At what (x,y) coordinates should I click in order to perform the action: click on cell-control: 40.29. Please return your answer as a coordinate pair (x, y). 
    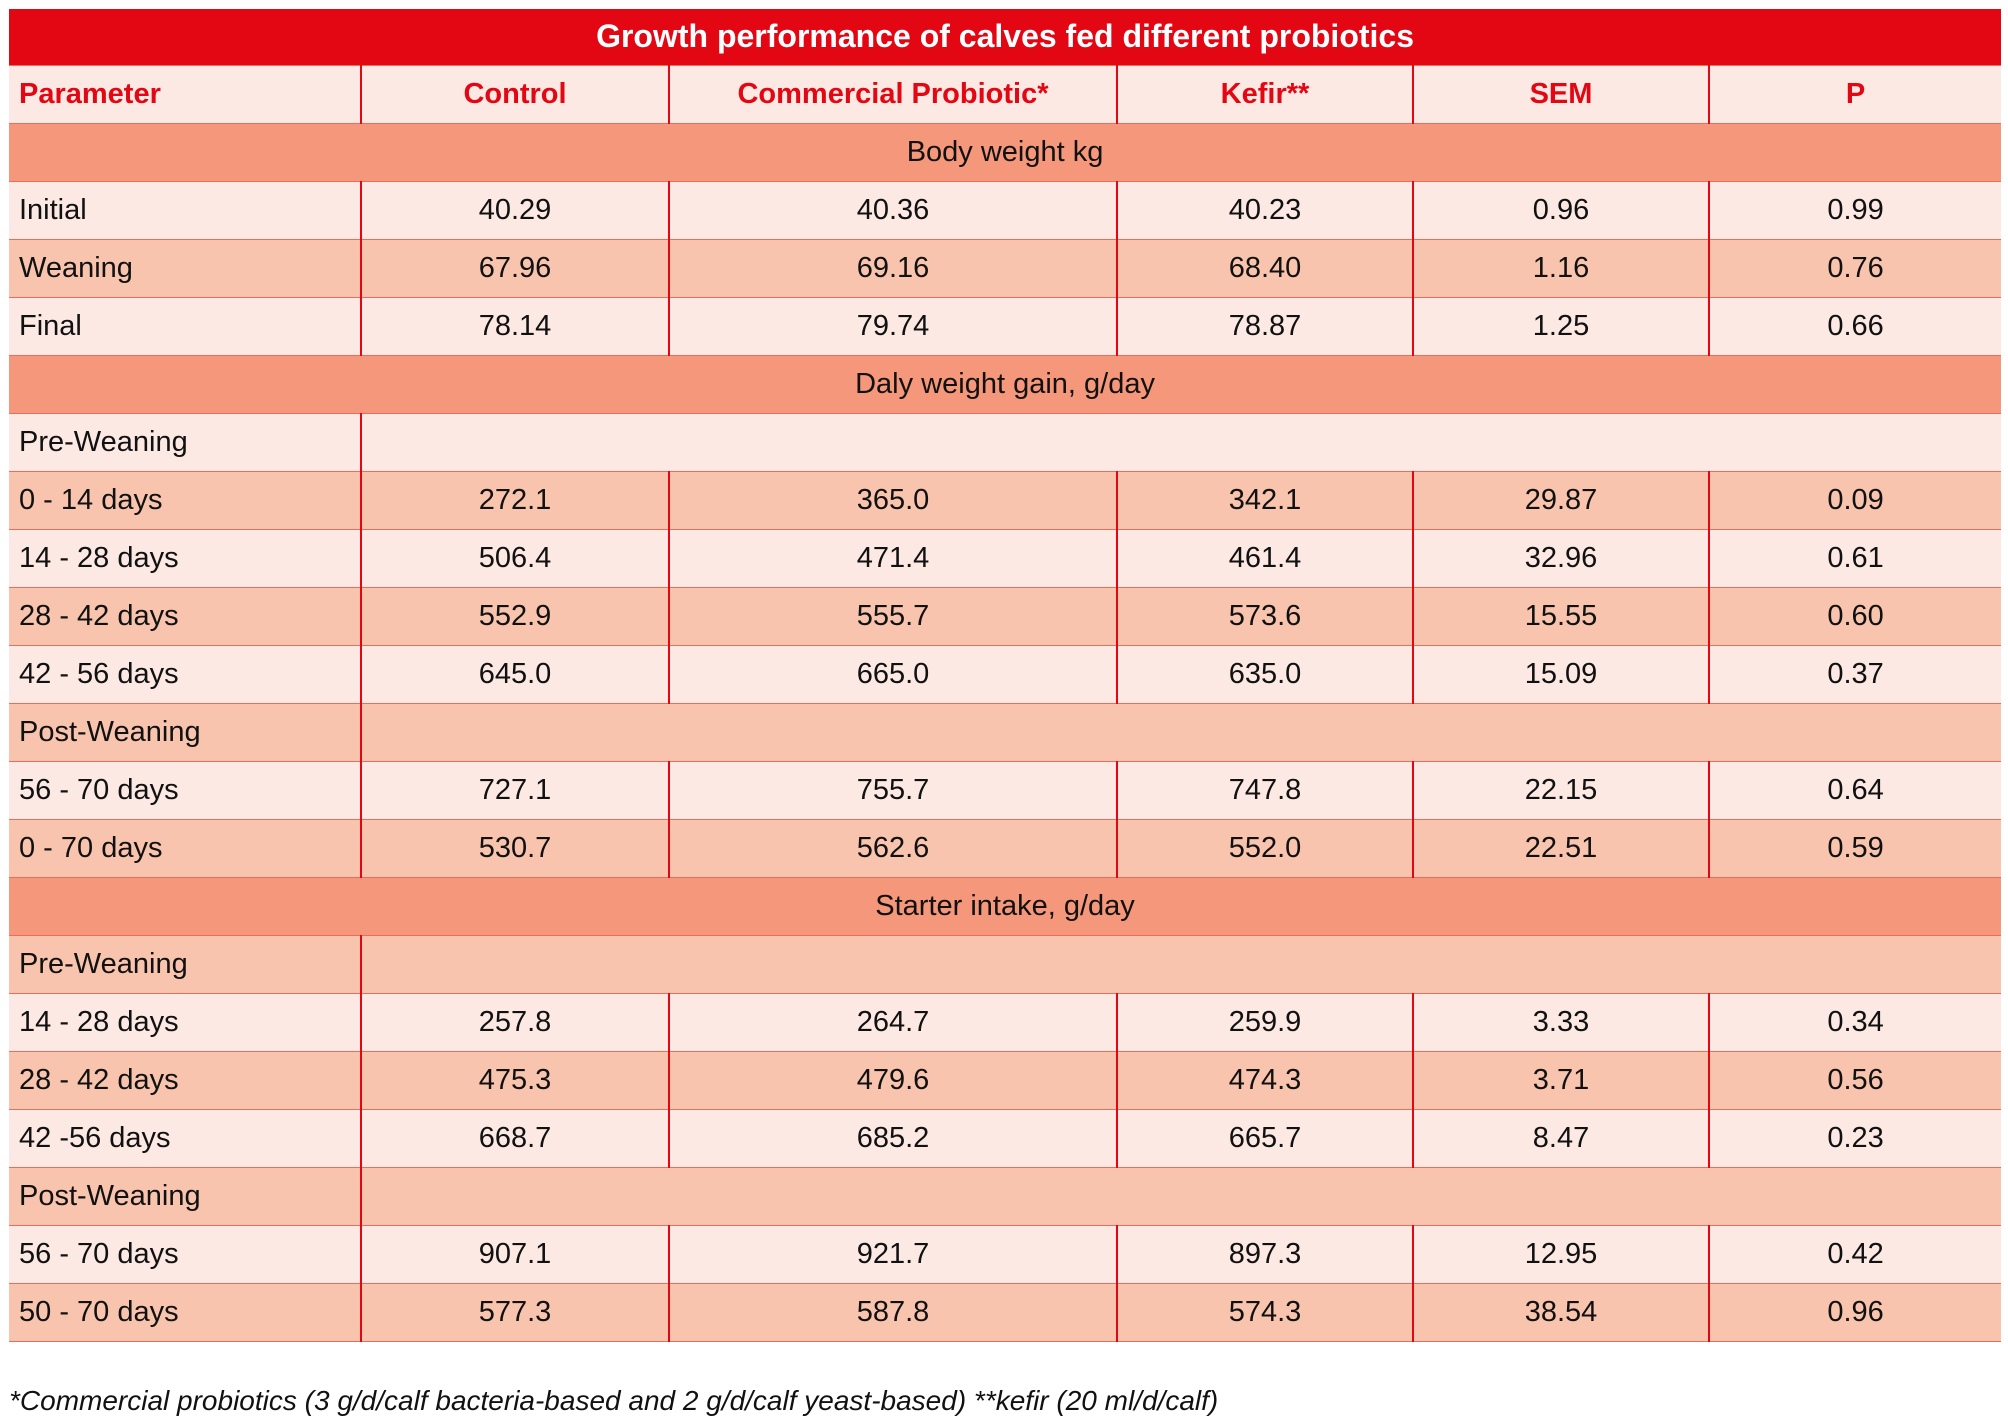
    Looking at the image, I should click on (515, 210).